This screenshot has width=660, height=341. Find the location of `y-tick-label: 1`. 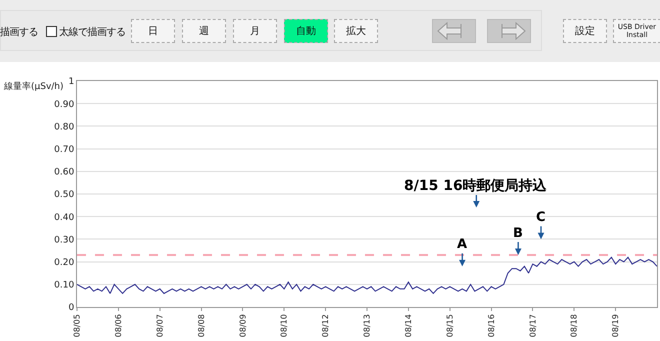

y-tick-label: 1 is located at coordinates (71, 82).